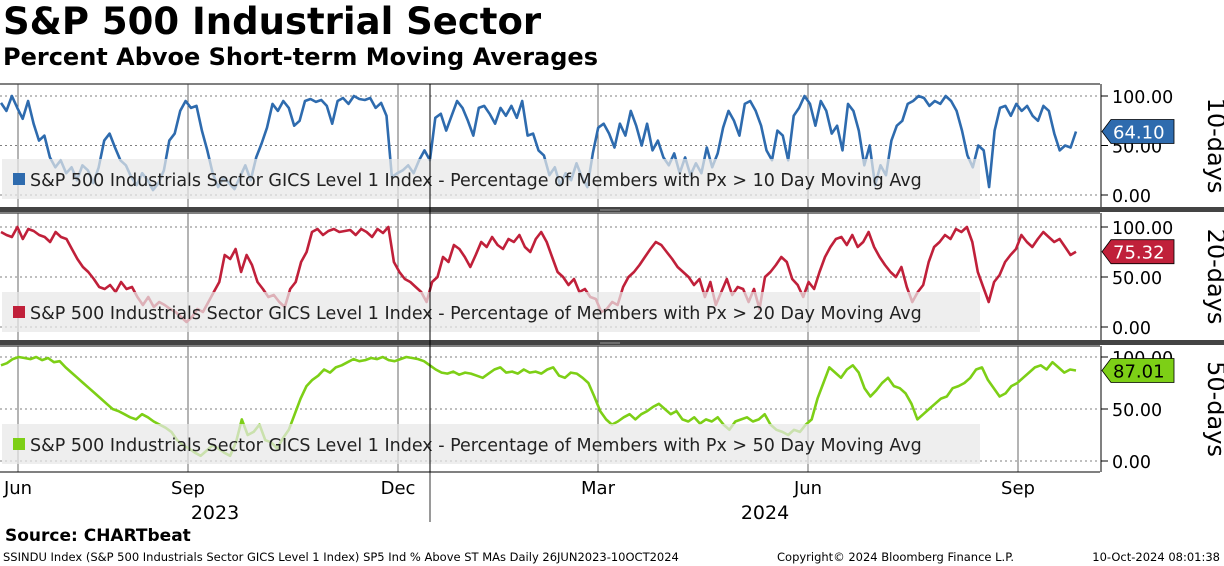 This screenshot has width=1224, height=566. I want to click on panel-label: 50-days, so click(1213, 409).